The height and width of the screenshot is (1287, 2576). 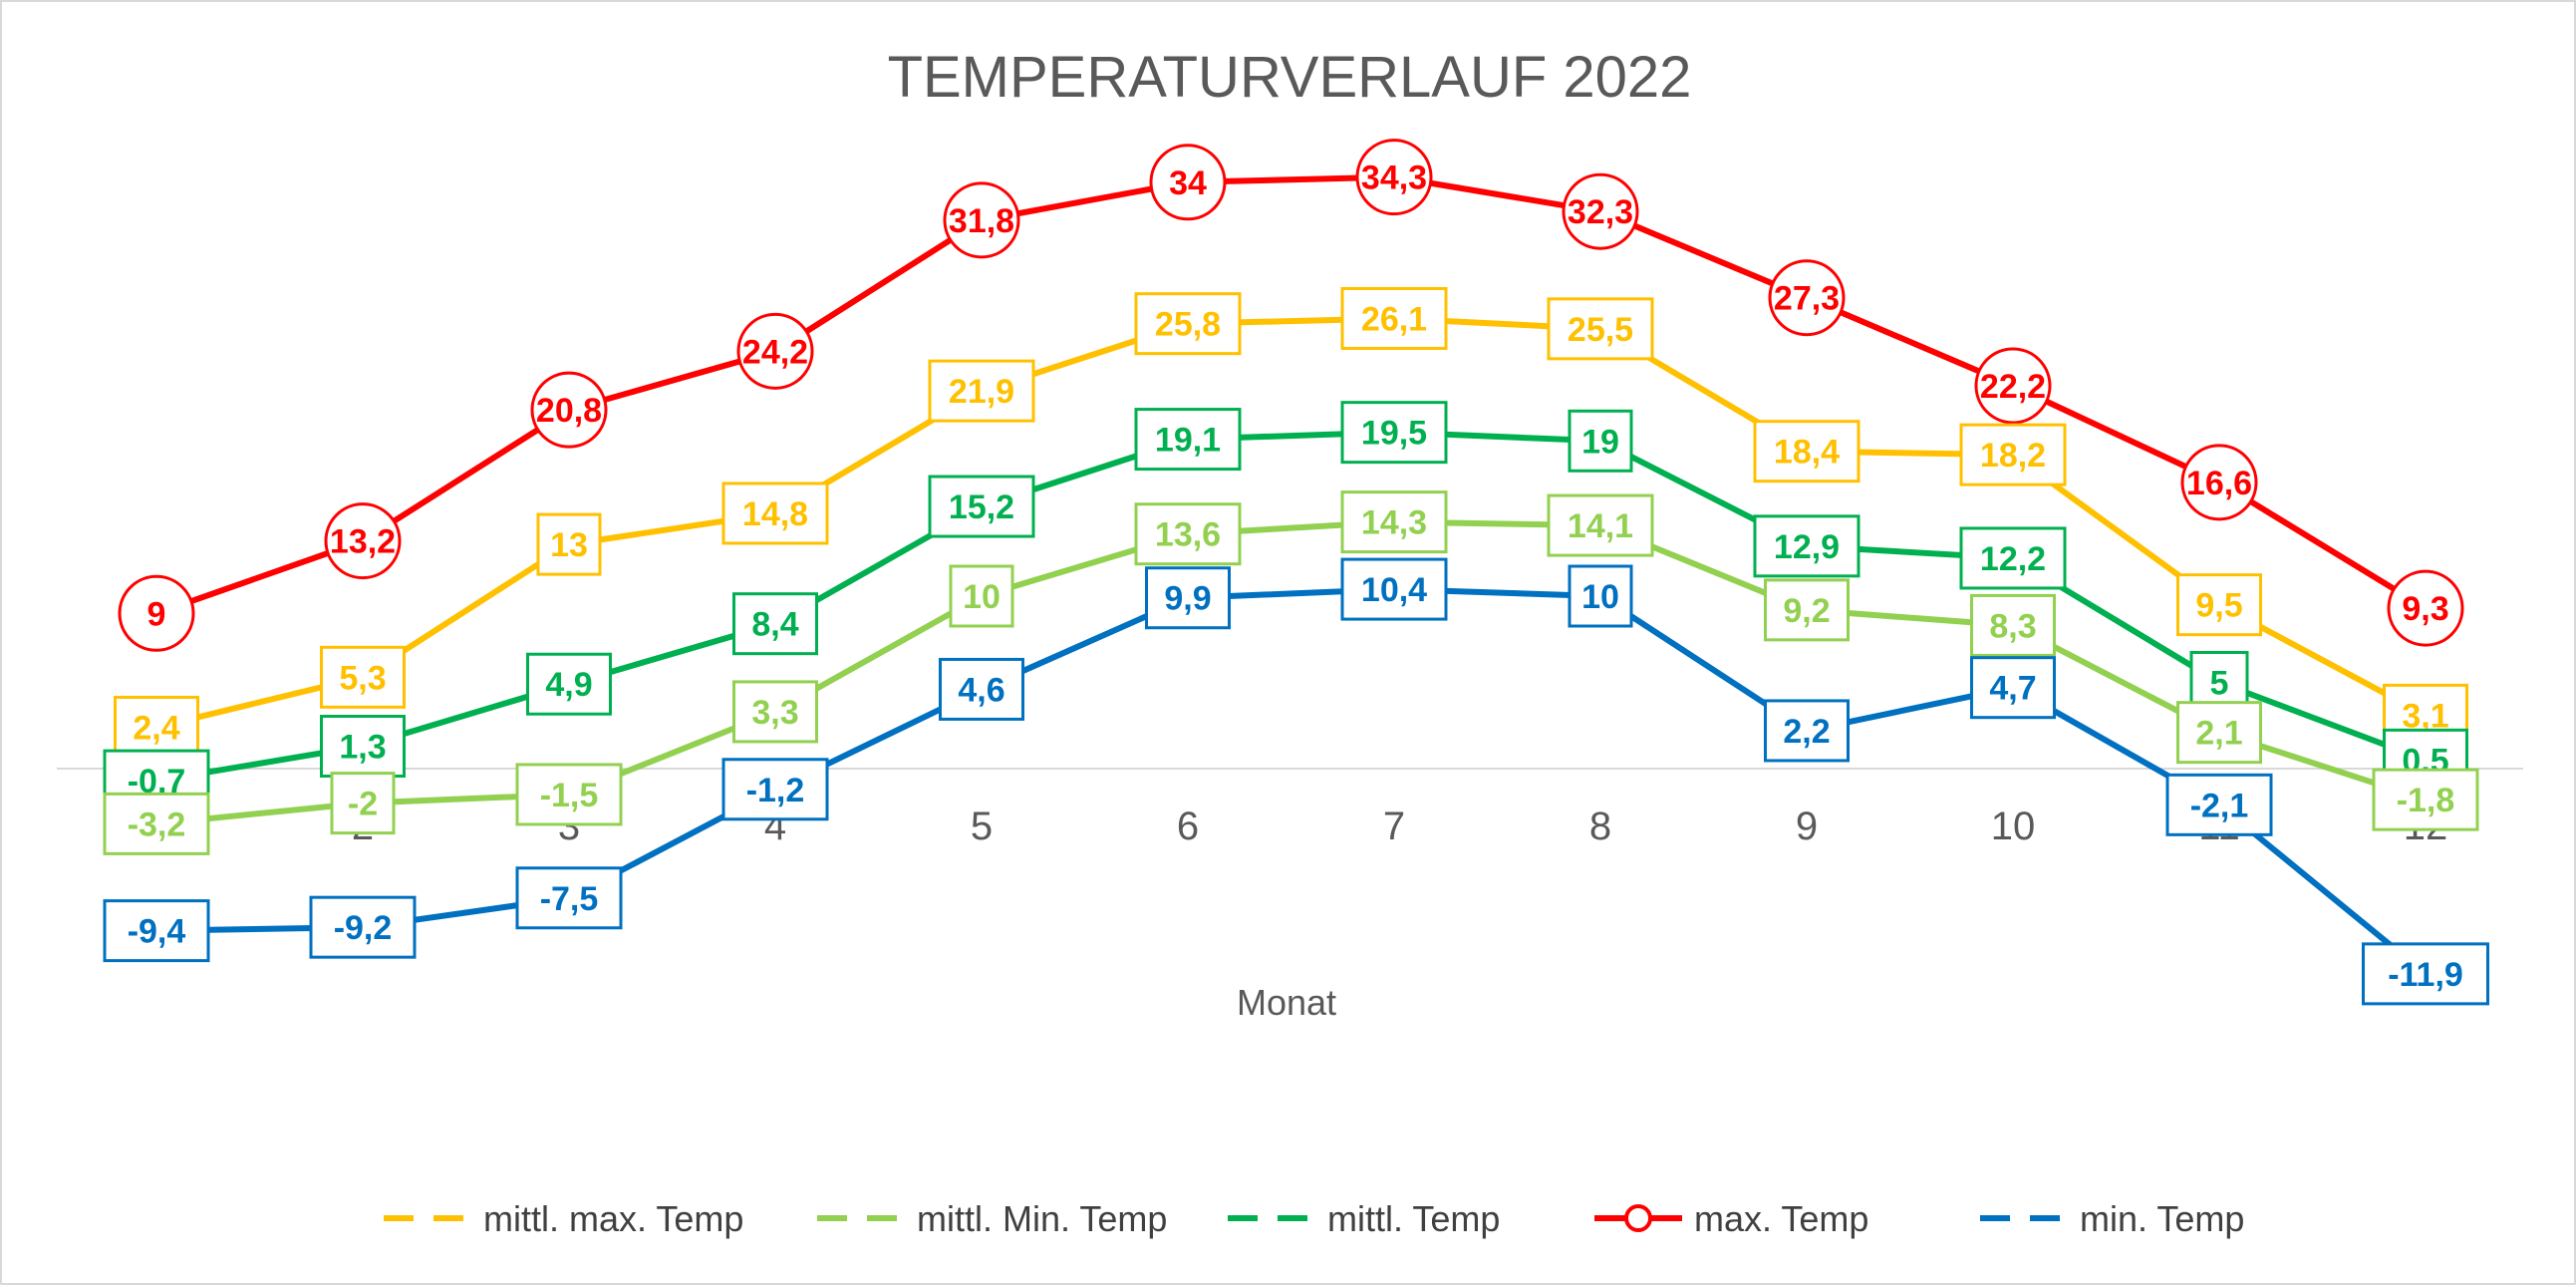 I want to click on data-label: -2, so click(x=363, y=804).